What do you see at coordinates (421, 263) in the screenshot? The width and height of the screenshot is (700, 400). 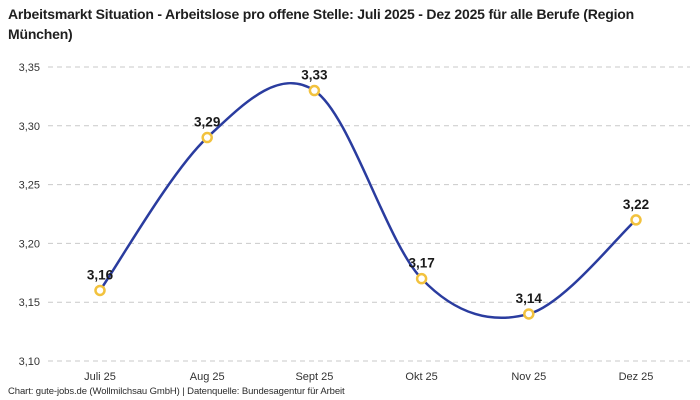 I see `data-point-label: 3,17` at bounding box center [421, 263].